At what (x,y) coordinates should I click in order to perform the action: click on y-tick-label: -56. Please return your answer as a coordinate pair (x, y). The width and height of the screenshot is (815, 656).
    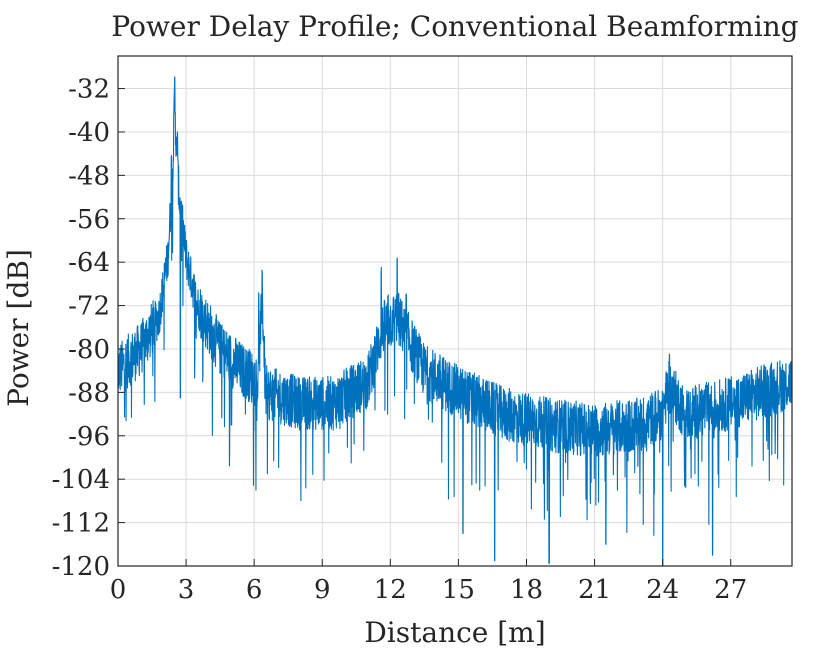
    Looking at the image, I should click on (89, 220).